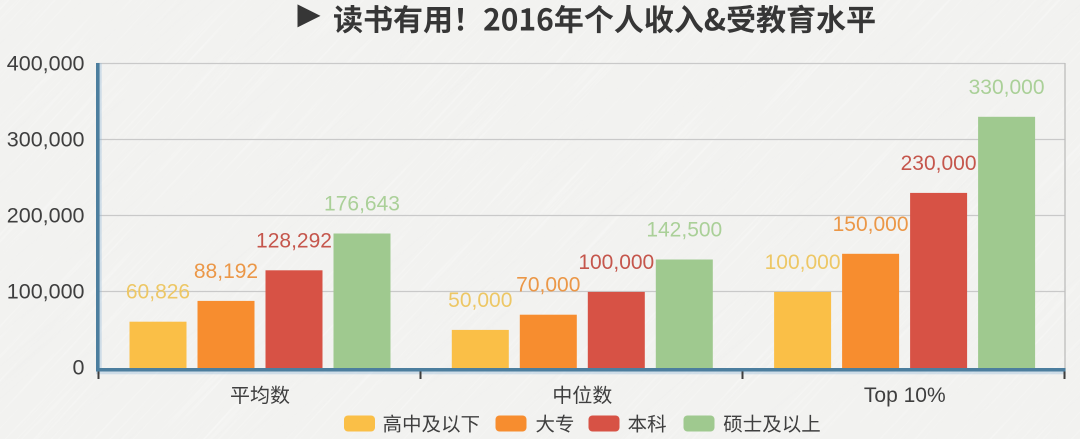 The image size is (1080, 439). What do you see at coordinates (226, 271) in the screenshot?
I see `svg-text: 88,192` at bounding box center [226, 271].